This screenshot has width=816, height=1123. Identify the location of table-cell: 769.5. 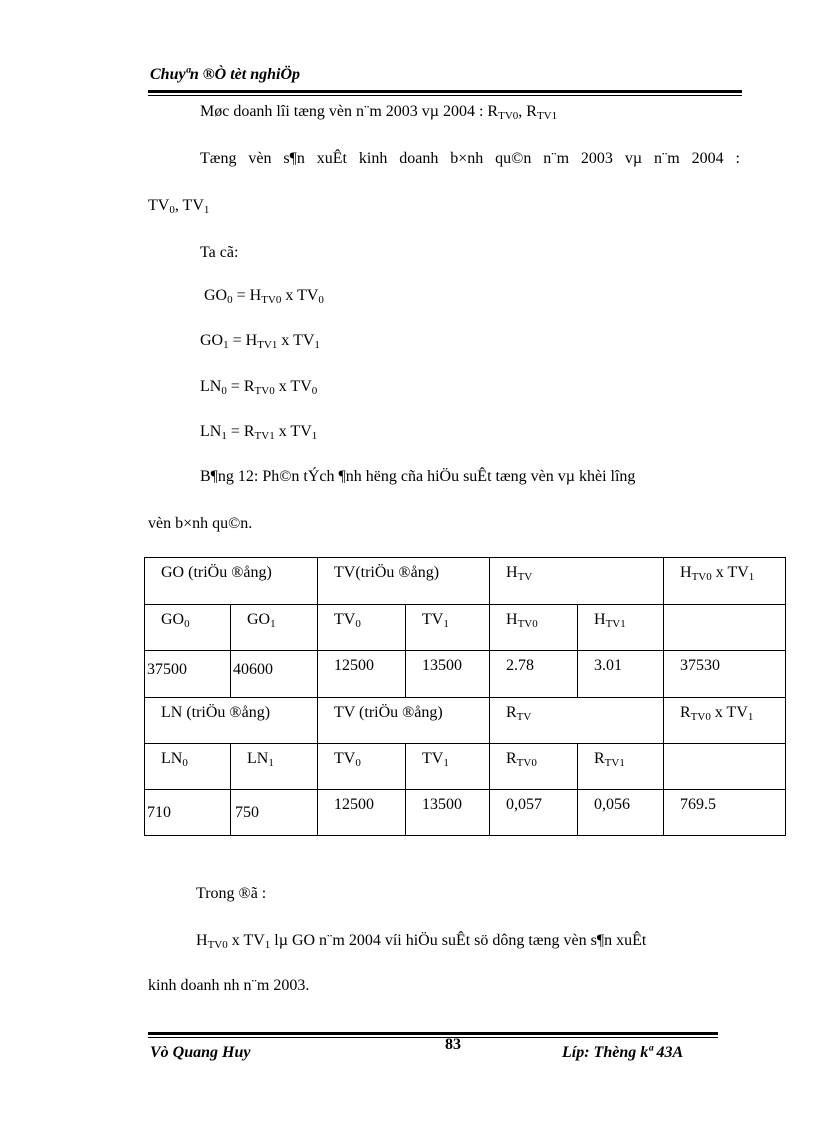
(724, 812).